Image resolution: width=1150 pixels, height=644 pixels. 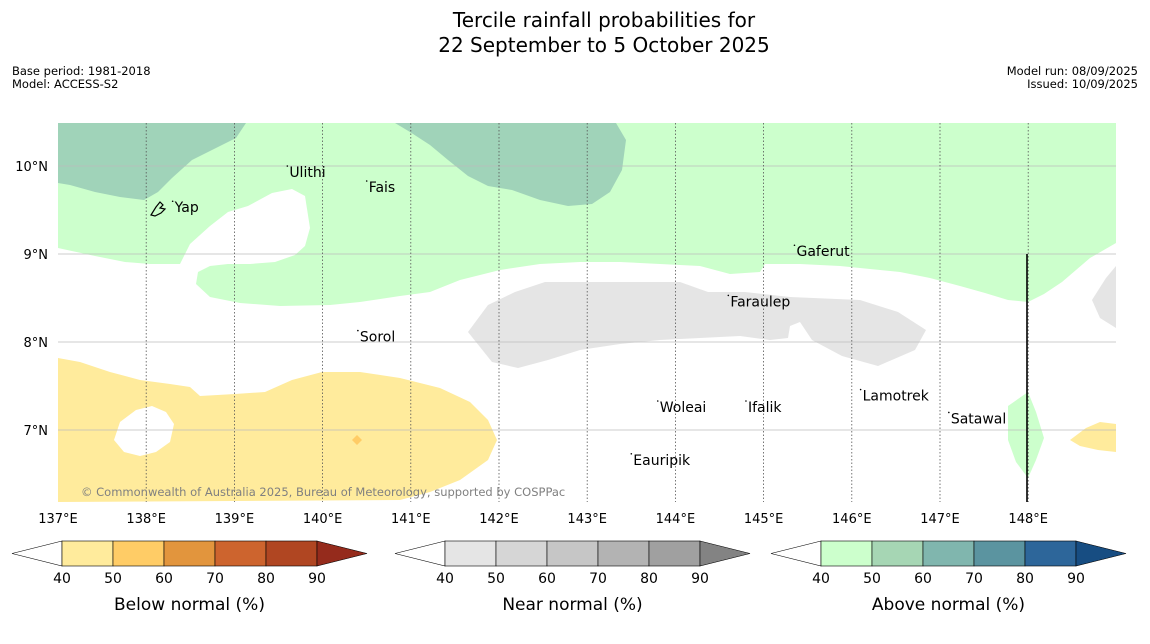 What do you see at coordinates (676, 519) in the screenshot?
I see `lon-tick-label: 144°E` at bounding box center [676, 519].